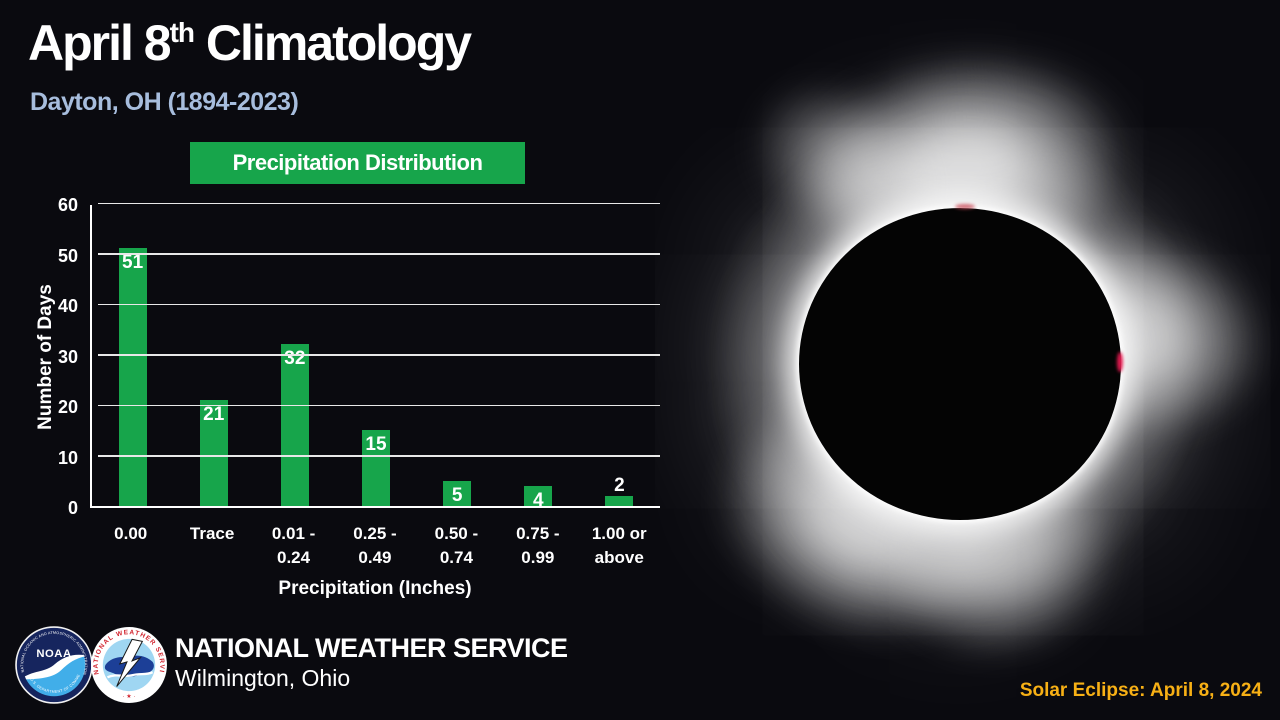 The width and height of the screenshot is (1280, 720). I want to click on bar-value-label: 21, so click(214, 414).